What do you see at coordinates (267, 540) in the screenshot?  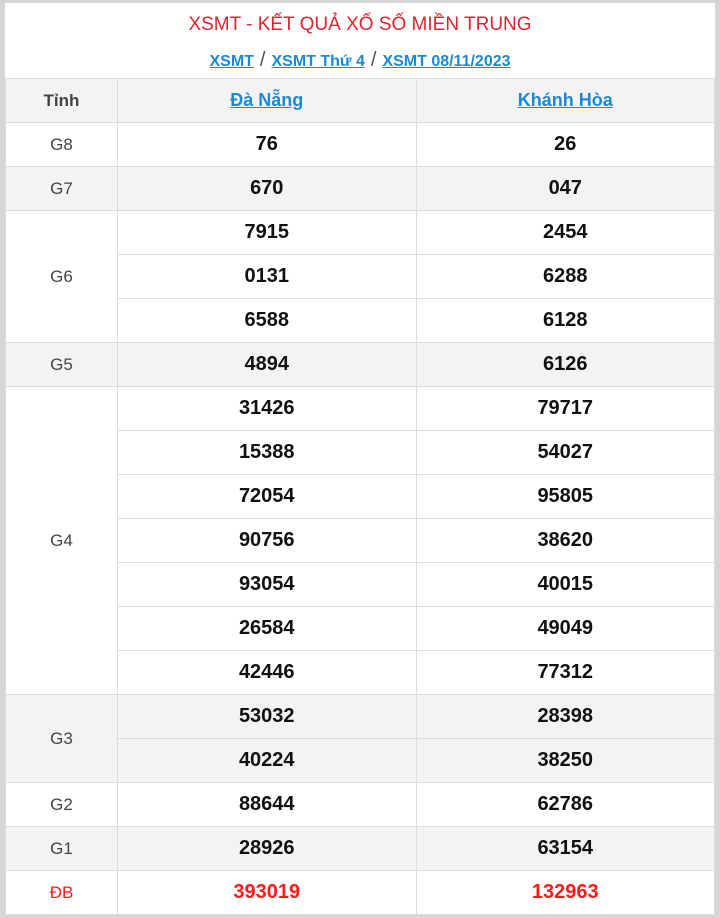 I see `prize-number: 90756` at bounding box center [267, 540].